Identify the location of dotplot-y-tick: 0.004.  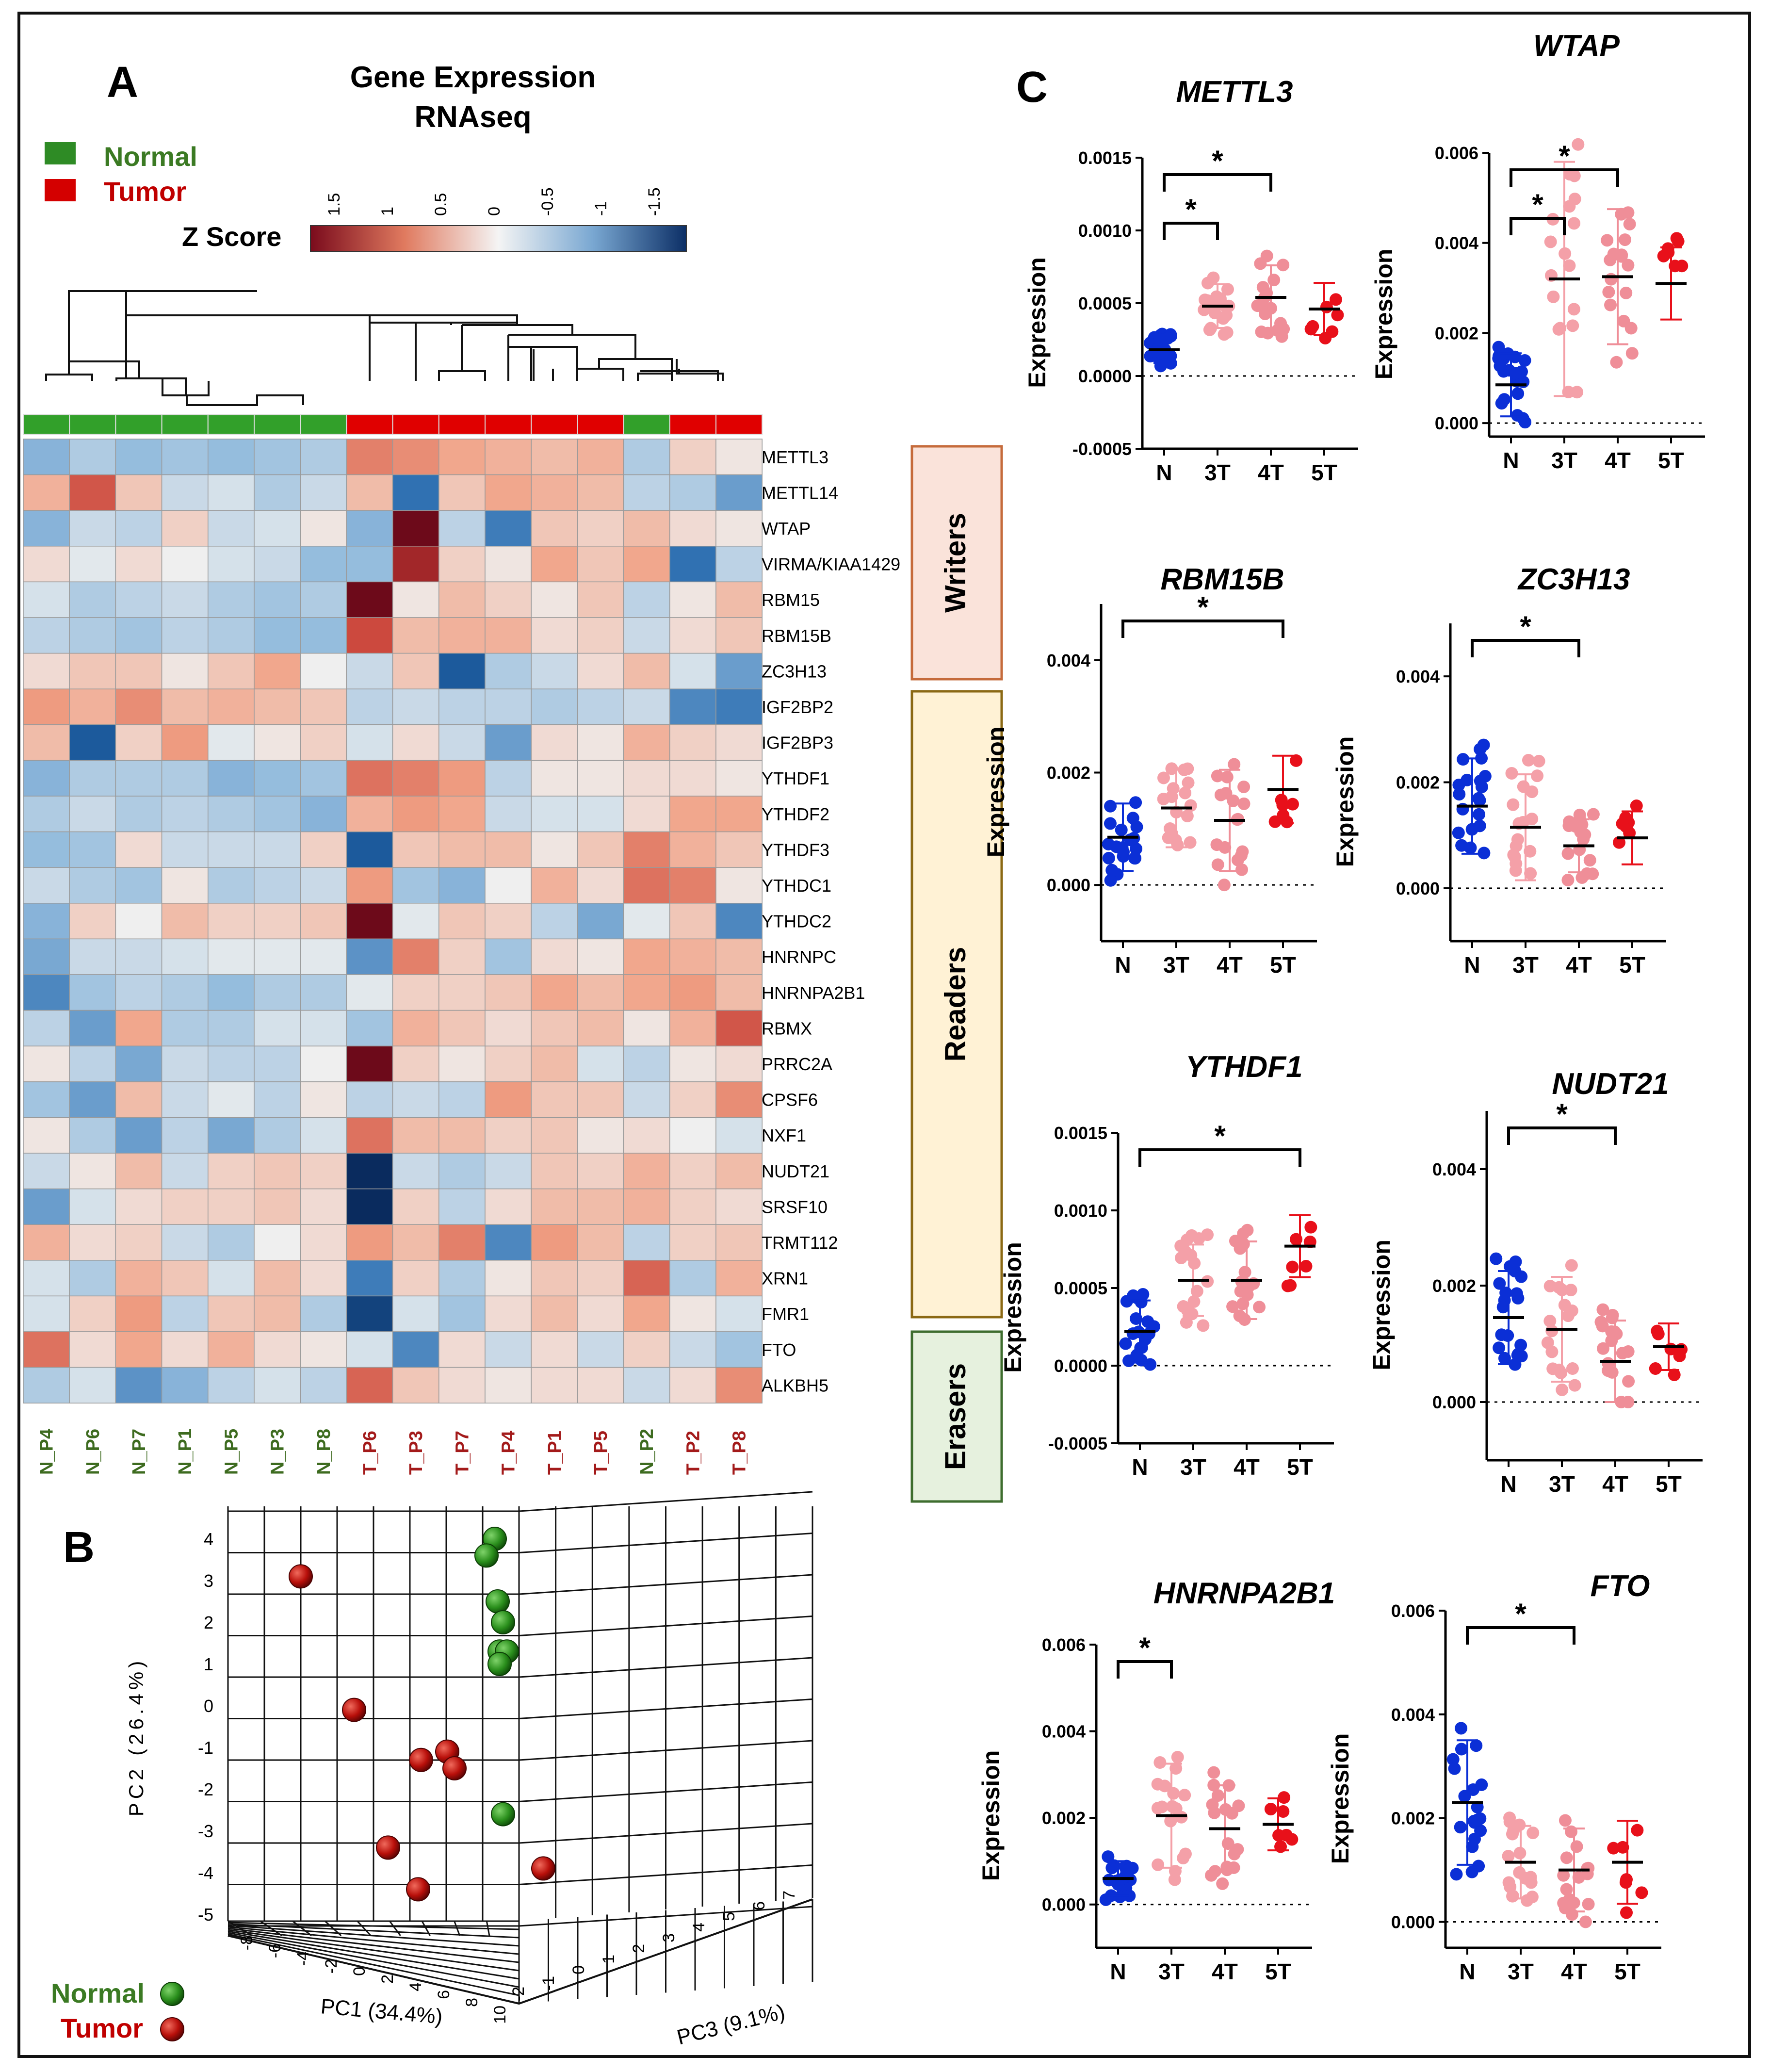
(1068, 660).